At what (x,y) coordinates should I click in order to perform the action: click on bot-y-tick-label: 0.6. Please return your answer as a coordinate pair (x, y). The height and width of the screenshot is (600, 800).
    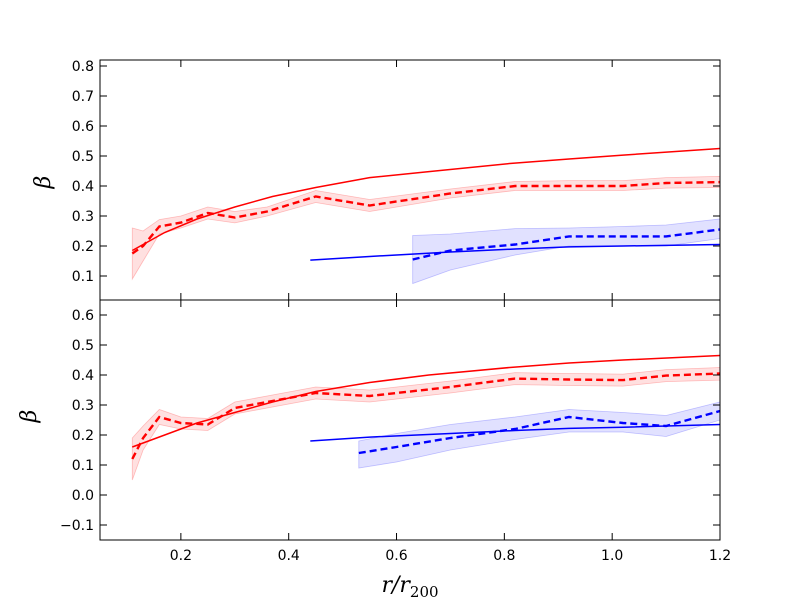
    Looking at the image, I should click on (83, 316).